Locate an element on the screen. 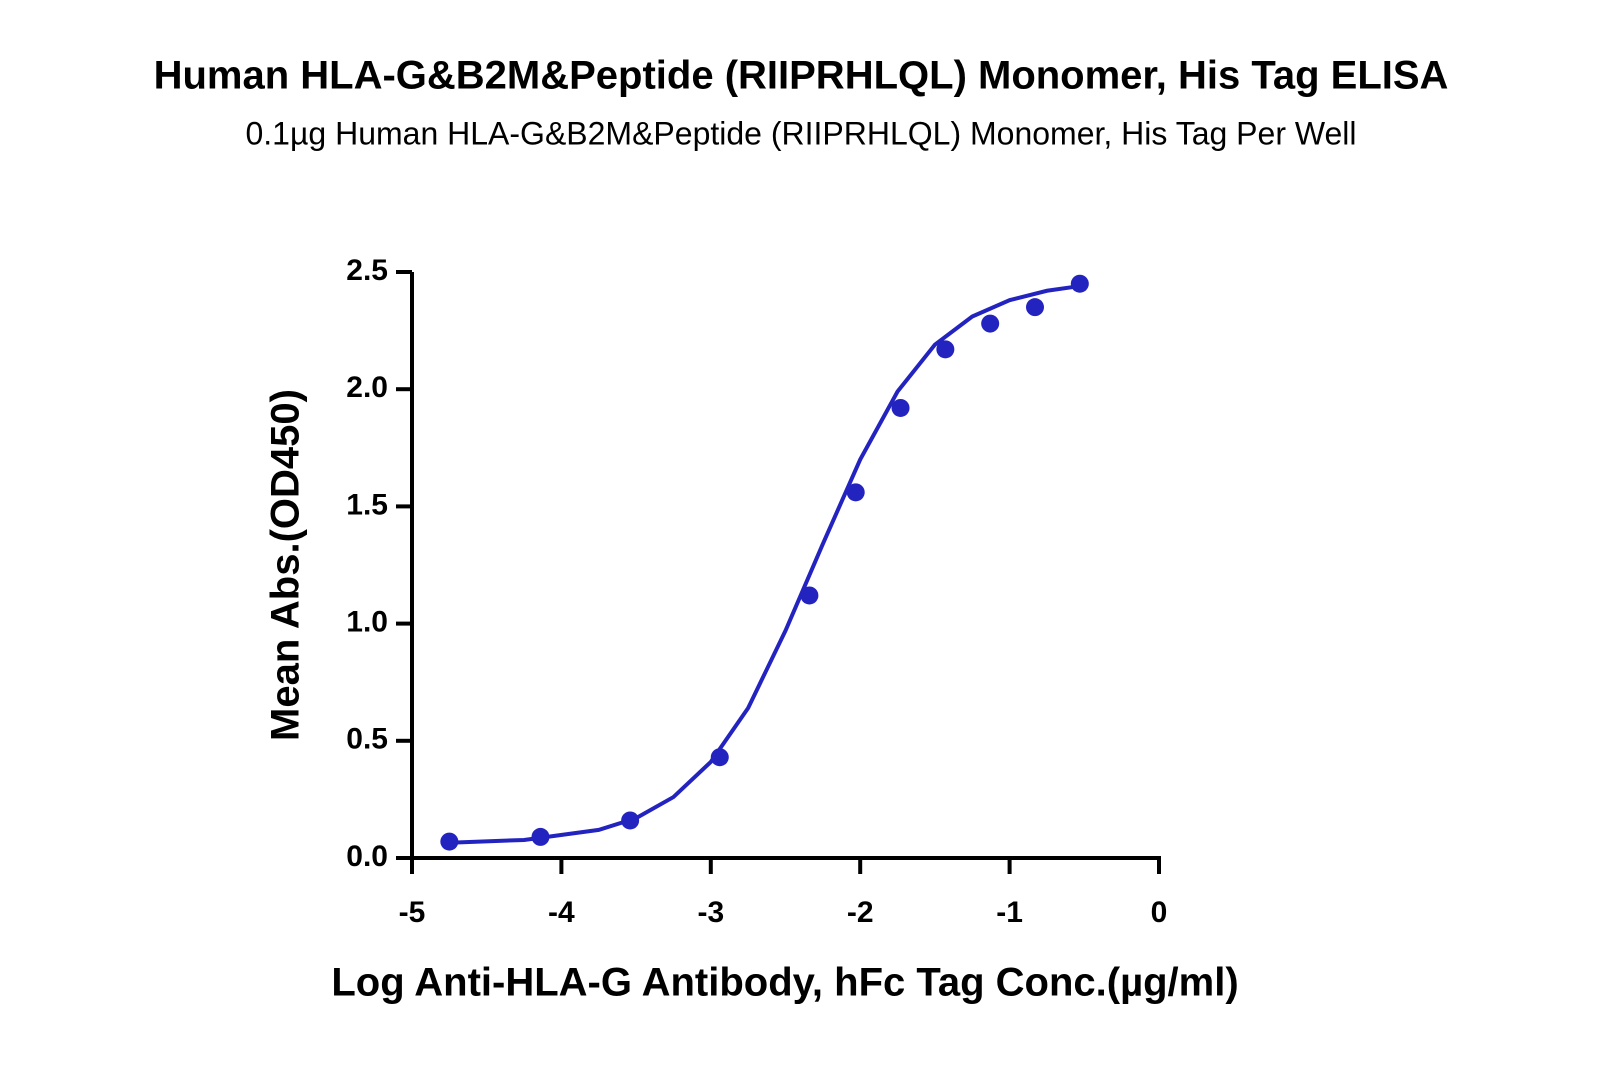  y-tick-label: 2.0 is located at coordinates (367, 387).